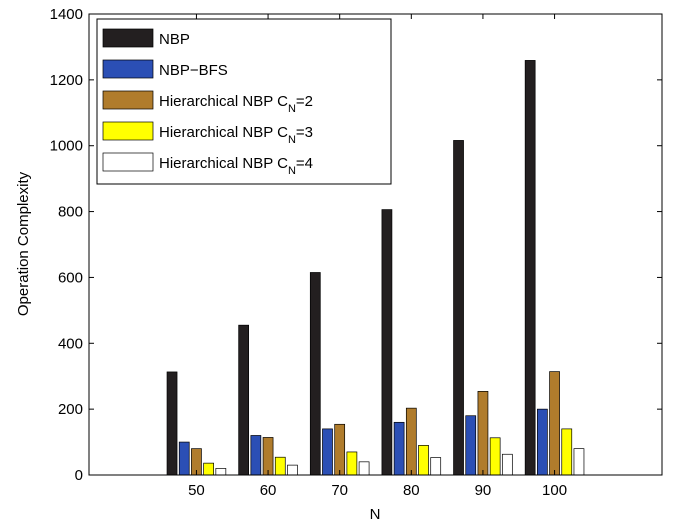  What do you see at coordinates (554, 490) in the screenshot?
I see `x-tick-label: 100` at bounding box center [554, 490].